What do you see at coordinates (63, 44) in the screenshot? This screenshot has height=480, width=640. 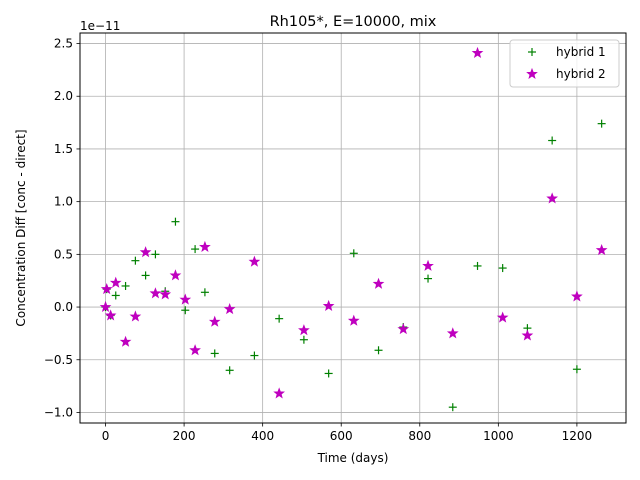 I see `y-tick-label: 2.5` at bounding box center [63, 44].